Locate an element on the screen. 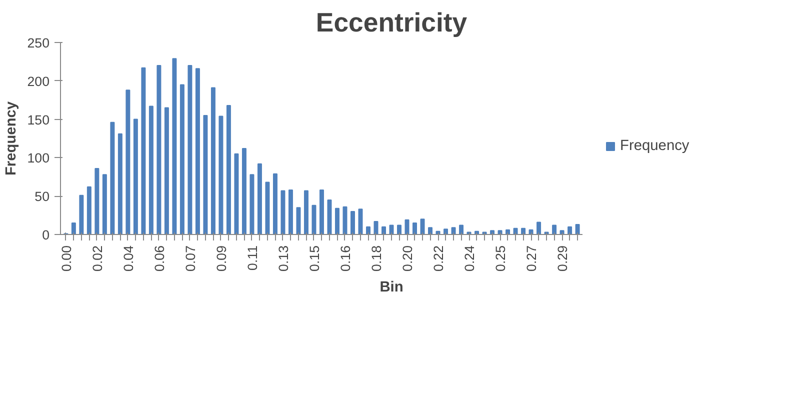  x-tick-label: 0.11 is located at coordinates (252, 258).